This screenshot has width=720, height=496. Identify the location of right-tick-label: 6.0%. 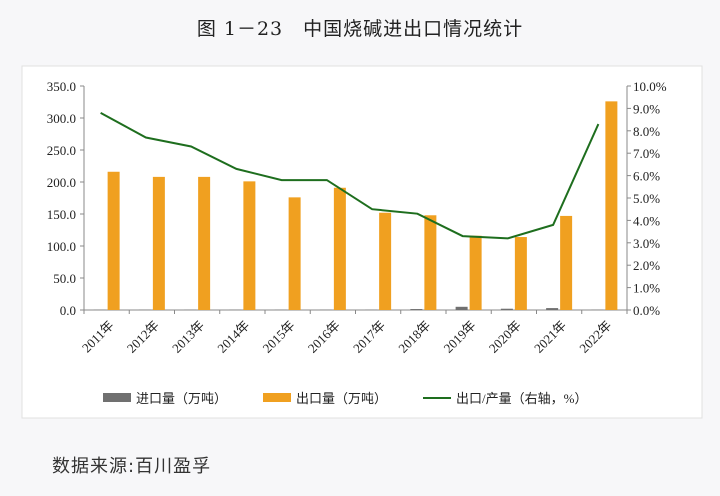
(646, 176).